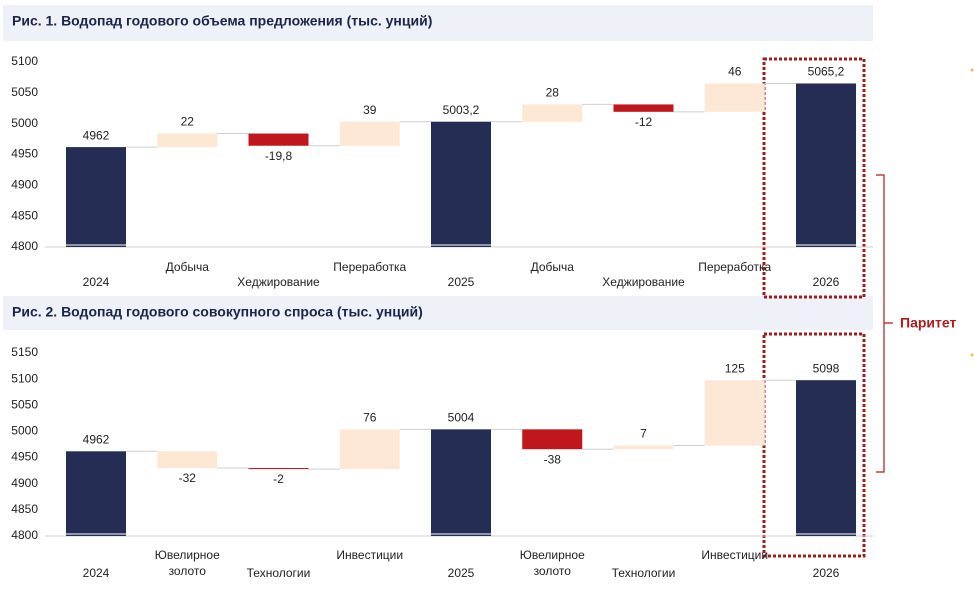  Describe the element at coordinates (370, 110) in the screenshot. I see `data-label: 39` at that location.